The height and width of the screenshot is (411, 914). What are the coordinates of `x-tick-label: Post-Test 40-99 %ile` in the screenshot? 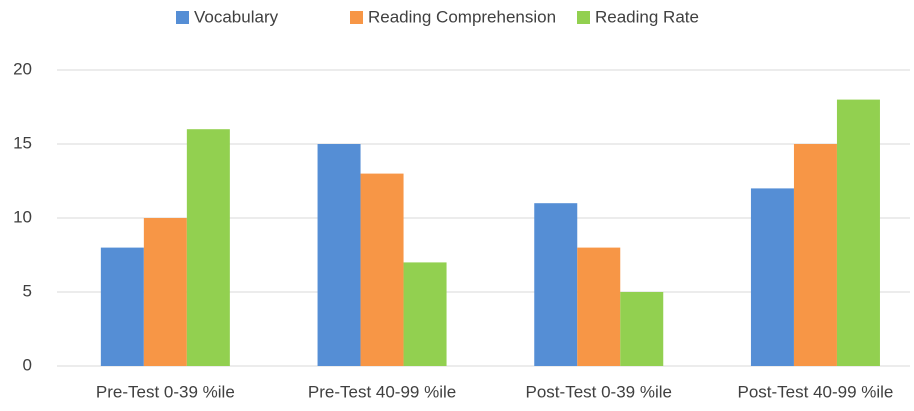 It's located at (815, 391).